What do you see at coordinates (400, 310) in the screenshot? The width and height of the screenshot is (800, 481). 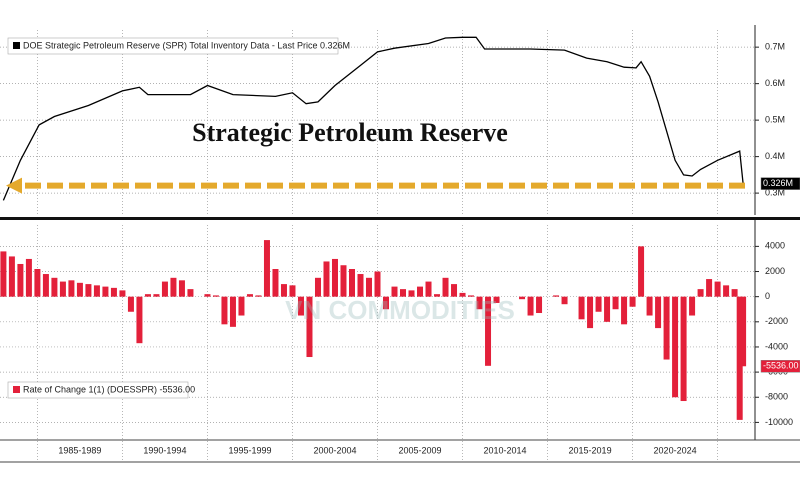 I see `watermark: VN COMMODITIES` at bounding box center [400, 310].